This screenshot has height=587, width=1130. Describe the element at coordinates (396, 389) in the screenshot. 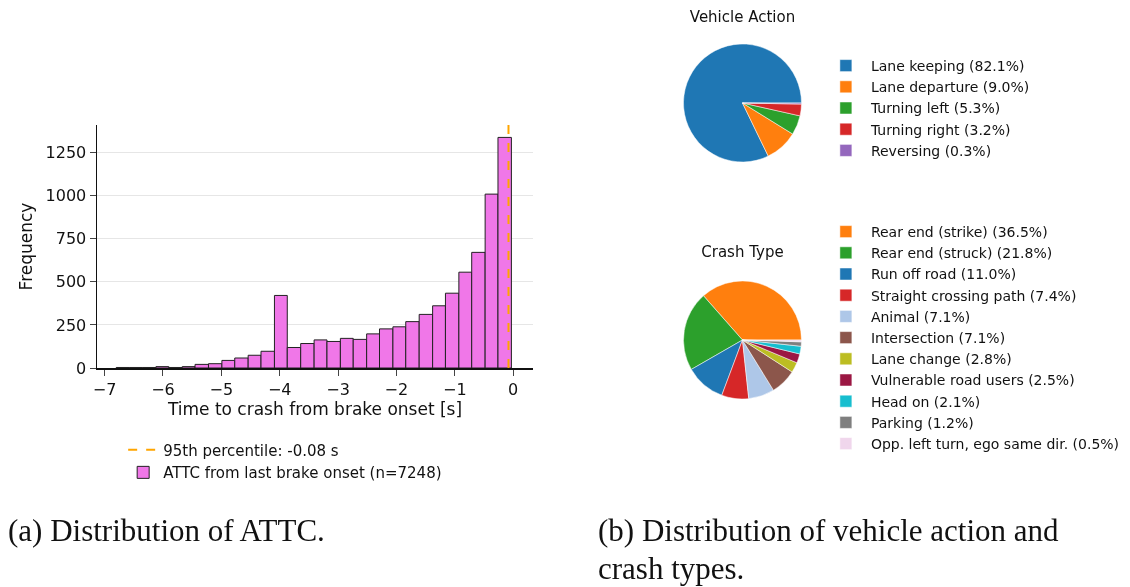

I see `x-tick-label: −2` at that location.